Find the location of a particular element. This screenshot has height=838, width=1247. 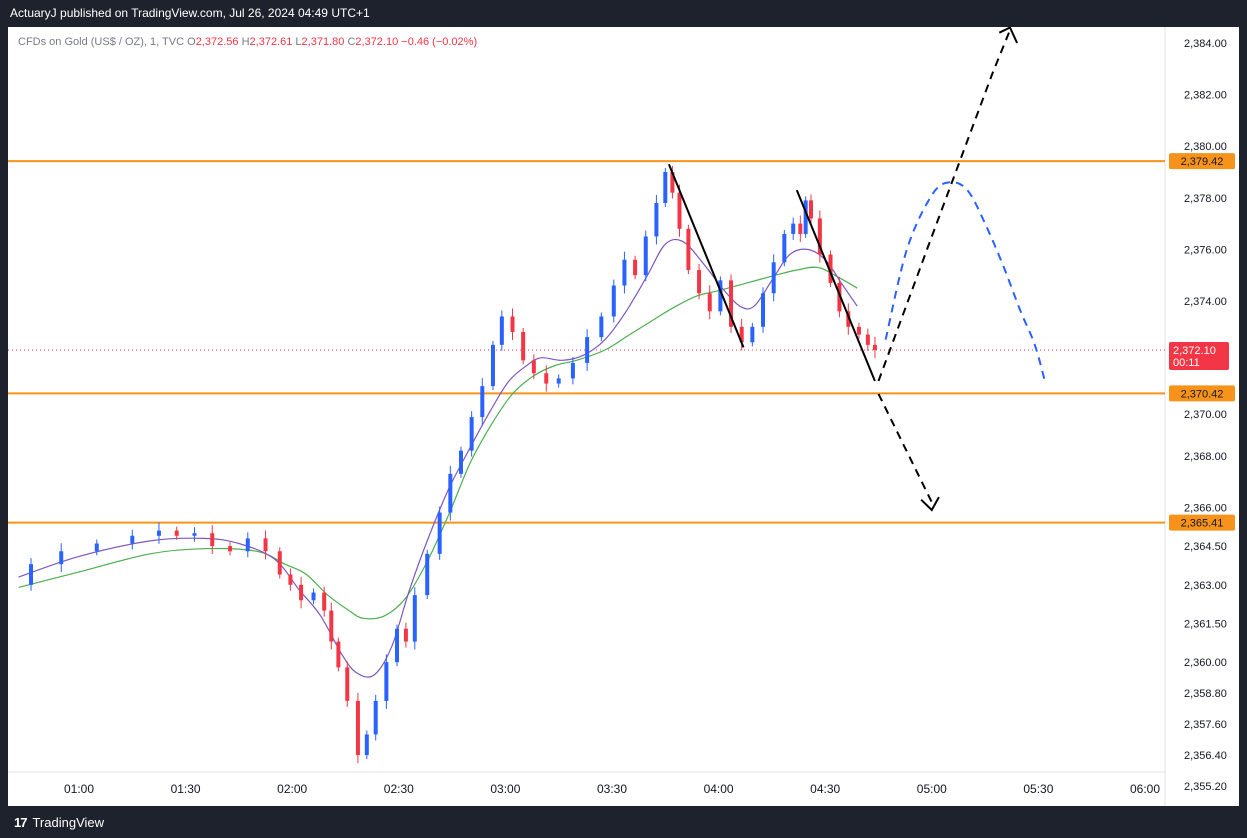

y-tick-label: 2,360.00 is located at coordinates (1205, 663).